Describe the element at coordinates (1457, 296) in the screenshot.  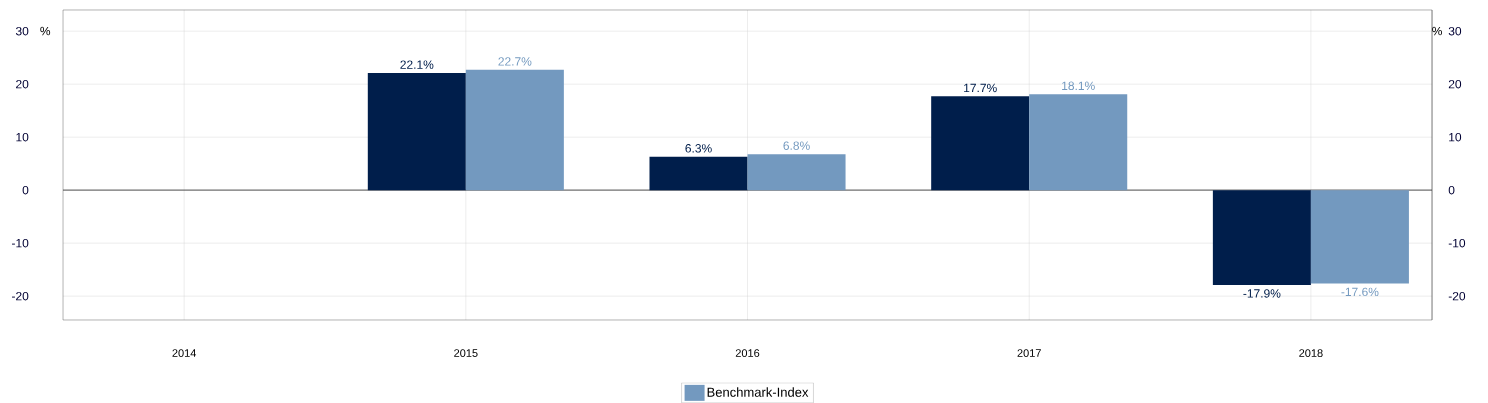
I see `y2-tick-label: -20` at that location.